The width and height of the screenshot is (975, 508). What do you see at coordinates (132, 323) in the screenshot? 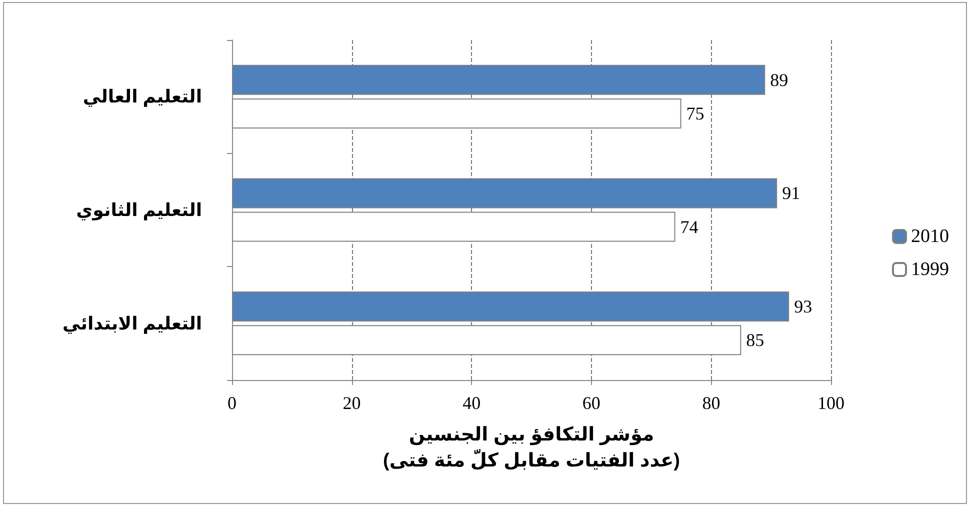
I see `y-tick-label: التعليم الابتدائي` at bounding box center [132, 323].